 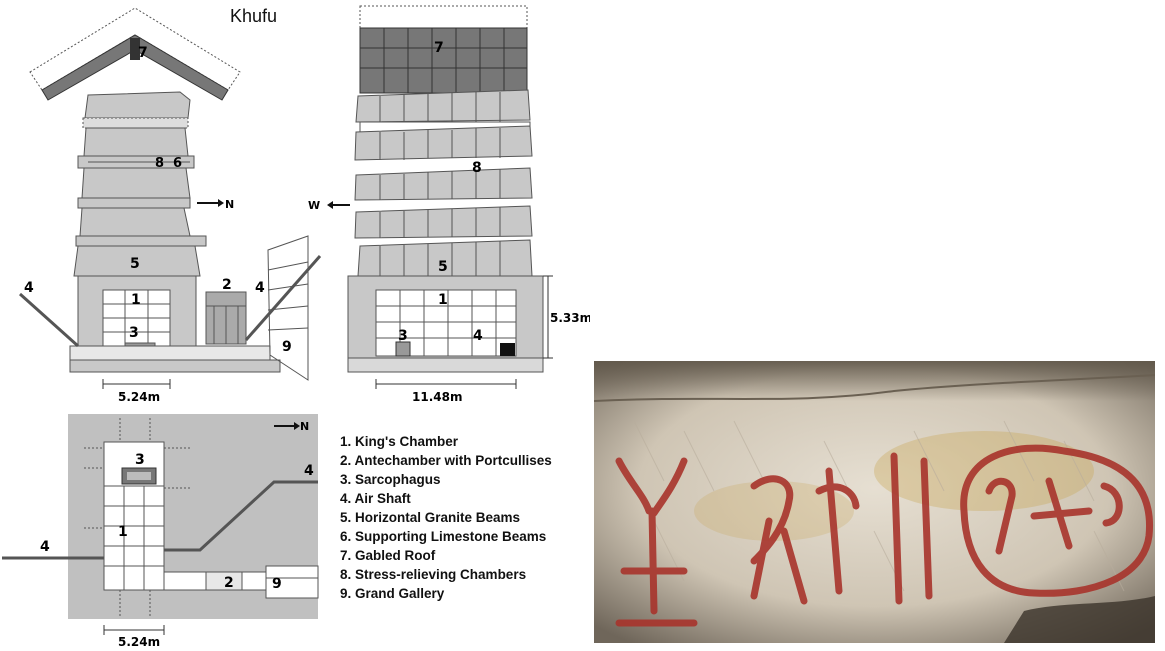 I want to click on legend-item: 7. Gabled Roof, so click(x=388, y=555).